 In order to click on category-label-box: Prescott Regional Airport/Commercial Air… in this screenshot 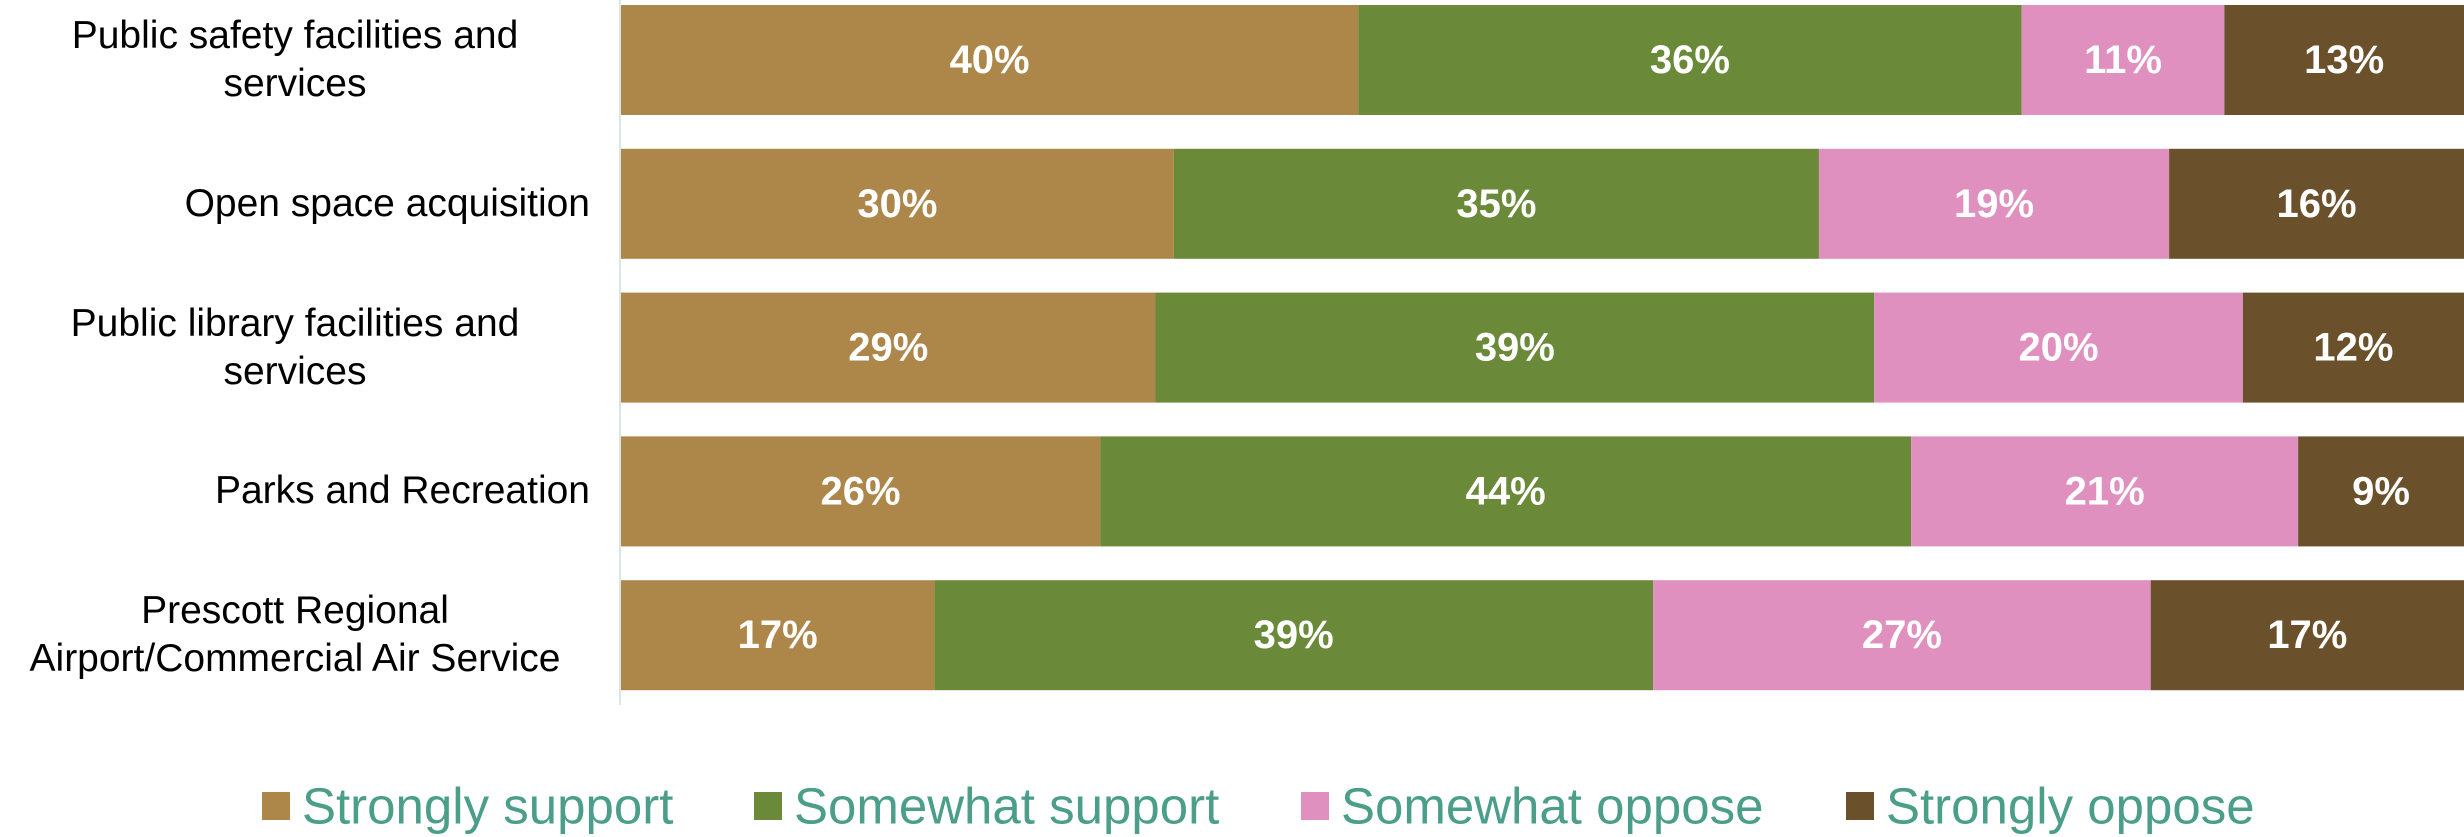, I will do `click(295, 635)`.